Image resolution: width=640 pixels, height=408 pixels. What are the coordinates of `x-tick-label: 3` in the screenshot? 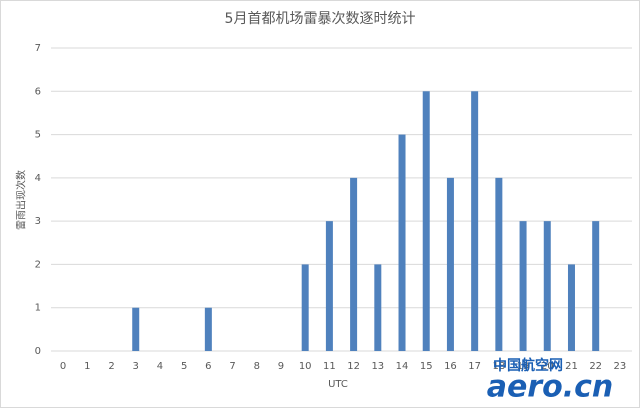 It's located at (136, 366).